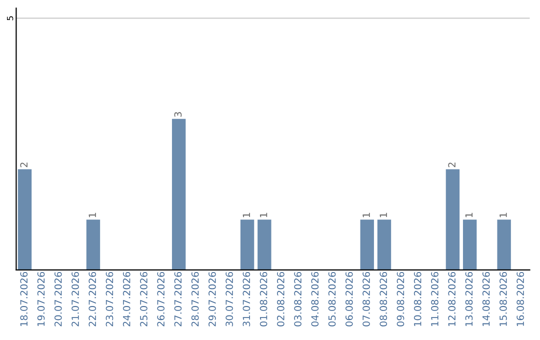  I want to click on x-tick-label: 09.08.2026, so click(400, 299).